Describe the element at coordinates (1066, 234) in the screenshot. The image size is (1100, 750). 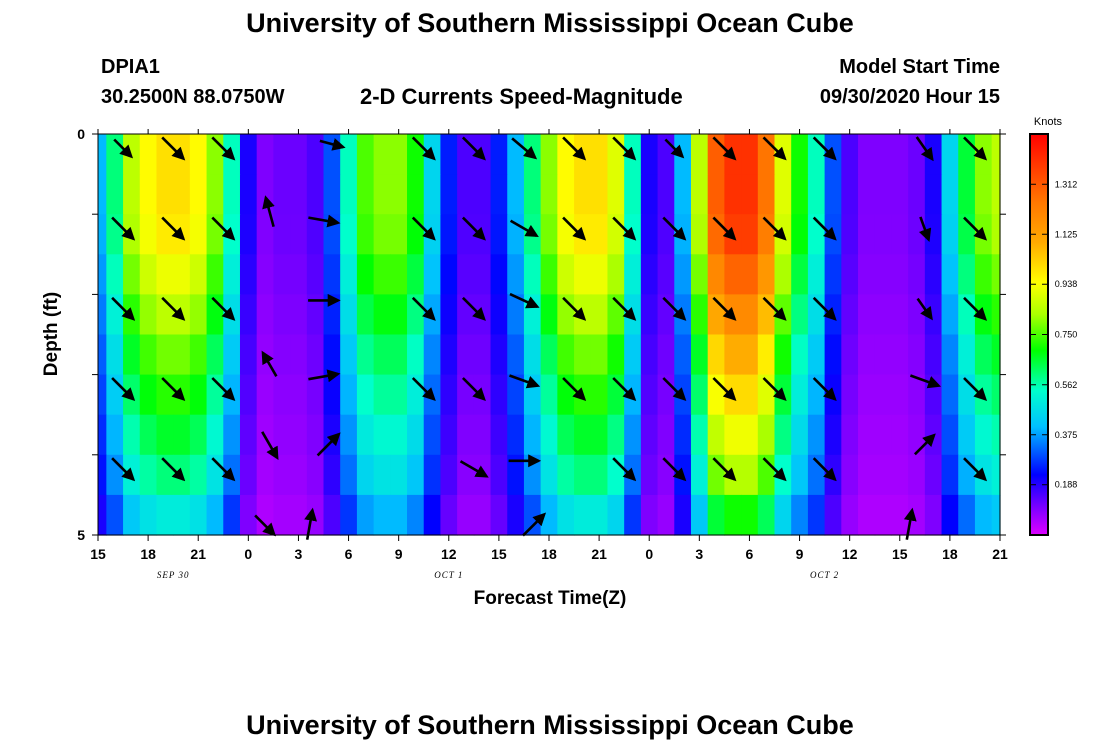
I see `colorbar-tick-label: 1.125` at that location.